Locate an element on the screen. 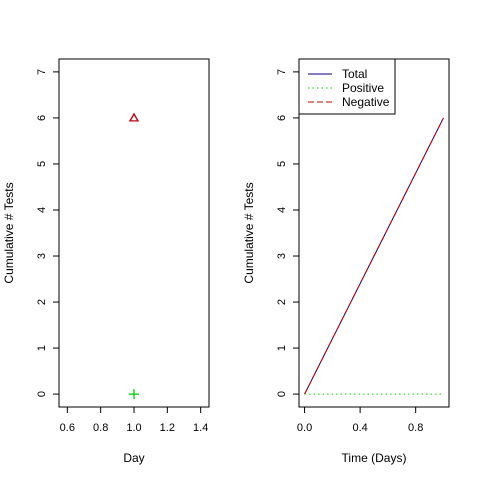 The width and height of the screenshot is (480, 480). legend-label: Total is located at coordinates (354, 74).